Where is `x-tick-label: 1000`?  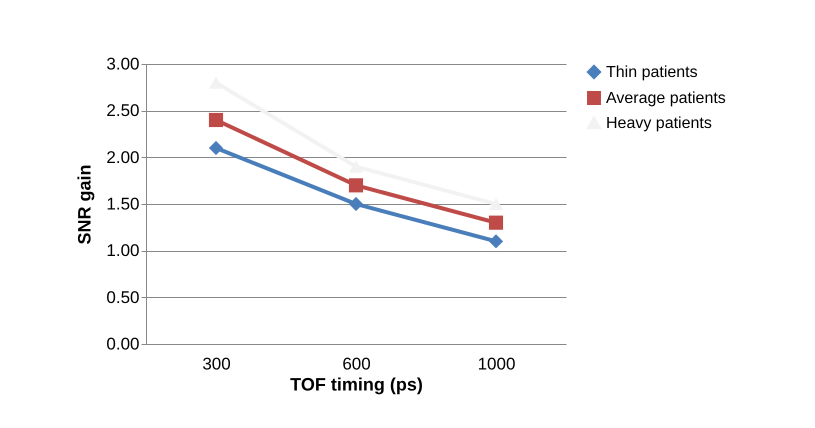 x-tick-label: 1000 is located at coordinates (497, 364).